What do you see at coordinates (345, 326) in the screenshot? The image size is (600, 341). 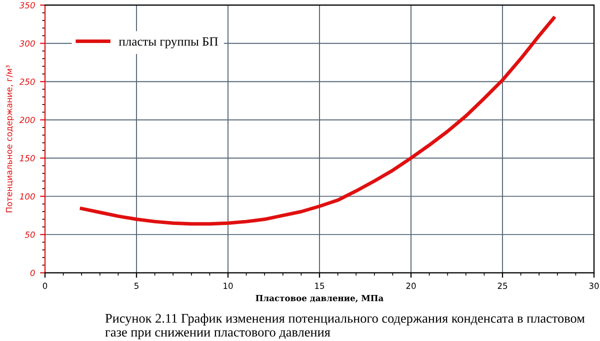 I see `text: Рисунок 2.11 График изменения потенциального содержания конденсата в пластовом газе при снижении пластового давления` at bounding box center [345, 326].